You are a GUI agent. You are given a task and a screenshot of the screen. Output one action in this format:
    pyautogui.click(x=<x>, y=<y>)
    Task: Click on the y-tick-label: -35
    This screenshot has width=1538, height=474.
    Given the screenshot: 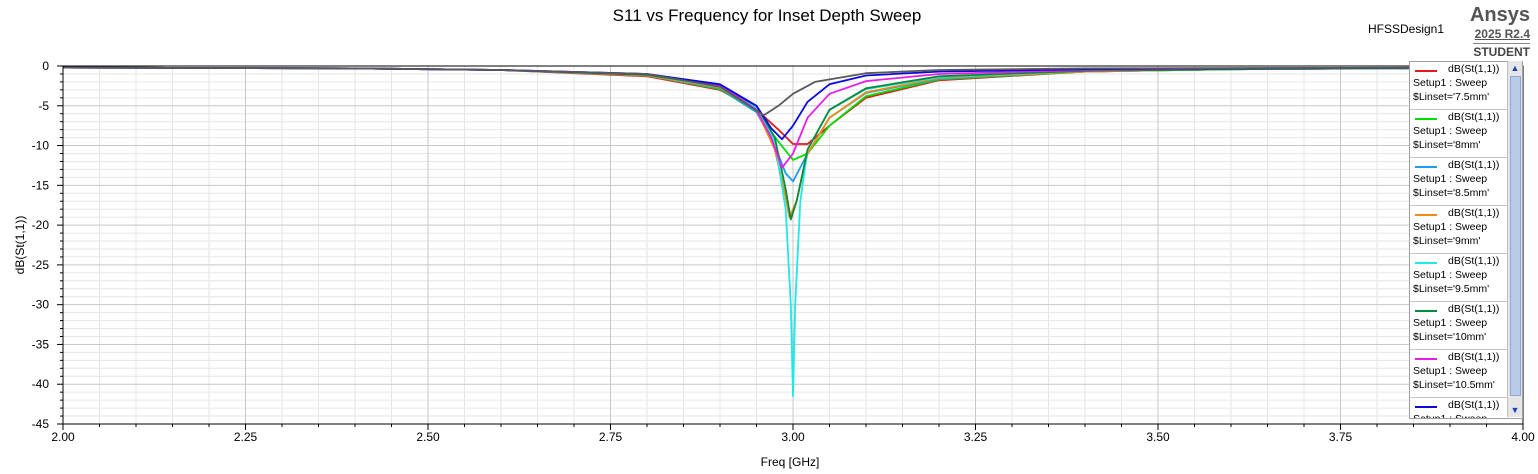 What is the action you would take?
    pyautogui.click(x=41, y=344)
    